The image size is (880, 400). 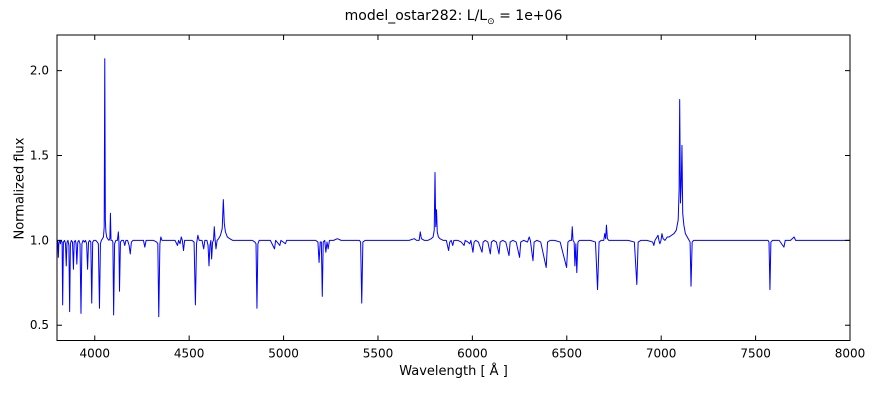 I want to click on x-tick-label: 4500, so click(x=189, y=354).